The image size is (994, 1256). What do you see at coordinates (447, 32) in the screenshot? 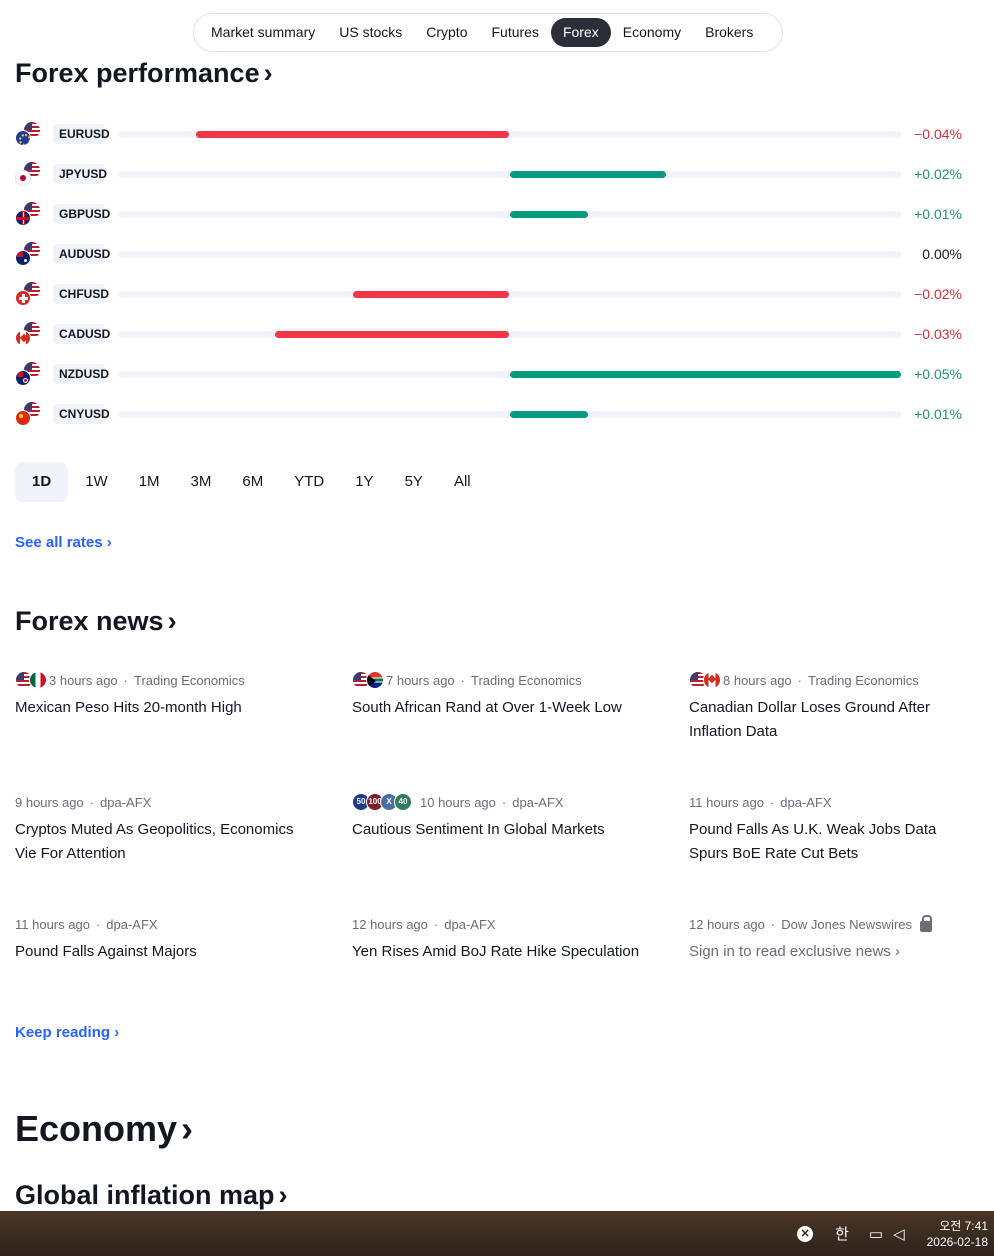
I see `tab-crypto: Crypto` at bounding box center [447, 32].